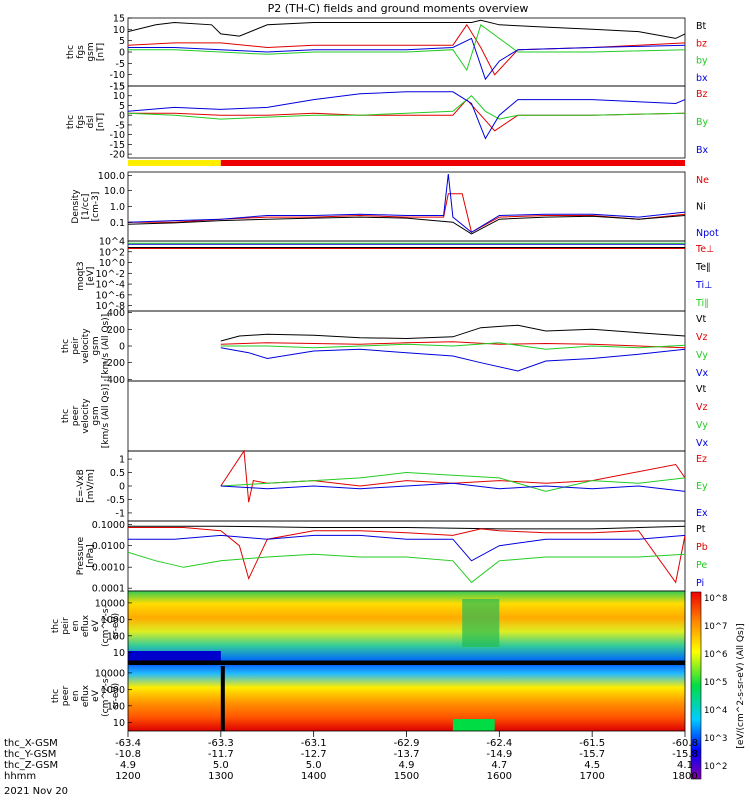 The image size is (750, 800). Describe the element at coordinates (91, 51) in the screenshot. I see `y-axis-label-fgs: gsm` at that location.